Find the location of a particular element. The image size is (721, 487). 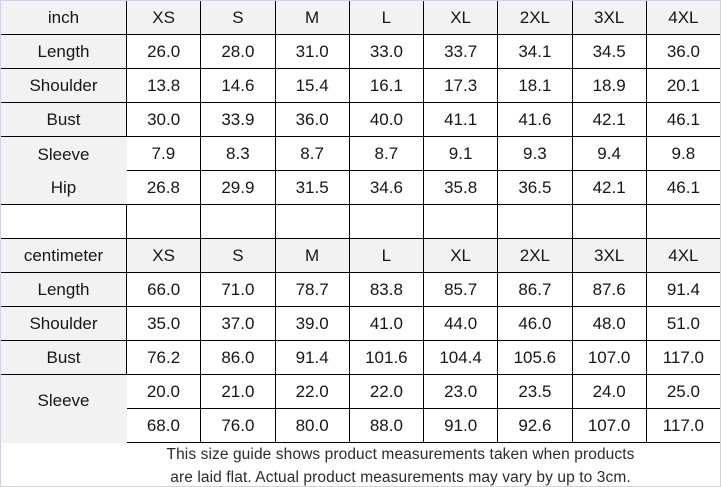

size-value: 105.6 is located at coordinates (535, 357).